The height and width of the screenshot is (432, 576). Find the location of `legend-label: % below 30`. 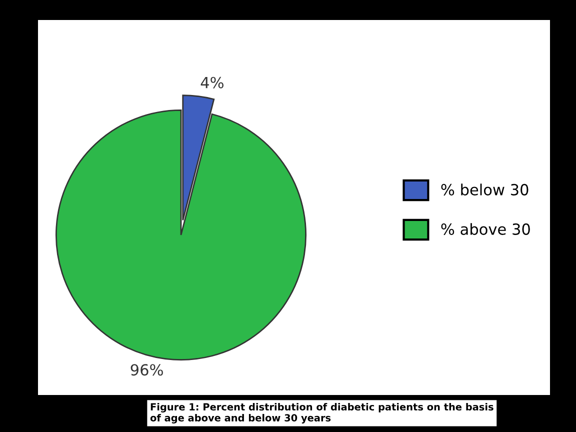

legend-label: % below 30 is located at coordinates (484, 190).